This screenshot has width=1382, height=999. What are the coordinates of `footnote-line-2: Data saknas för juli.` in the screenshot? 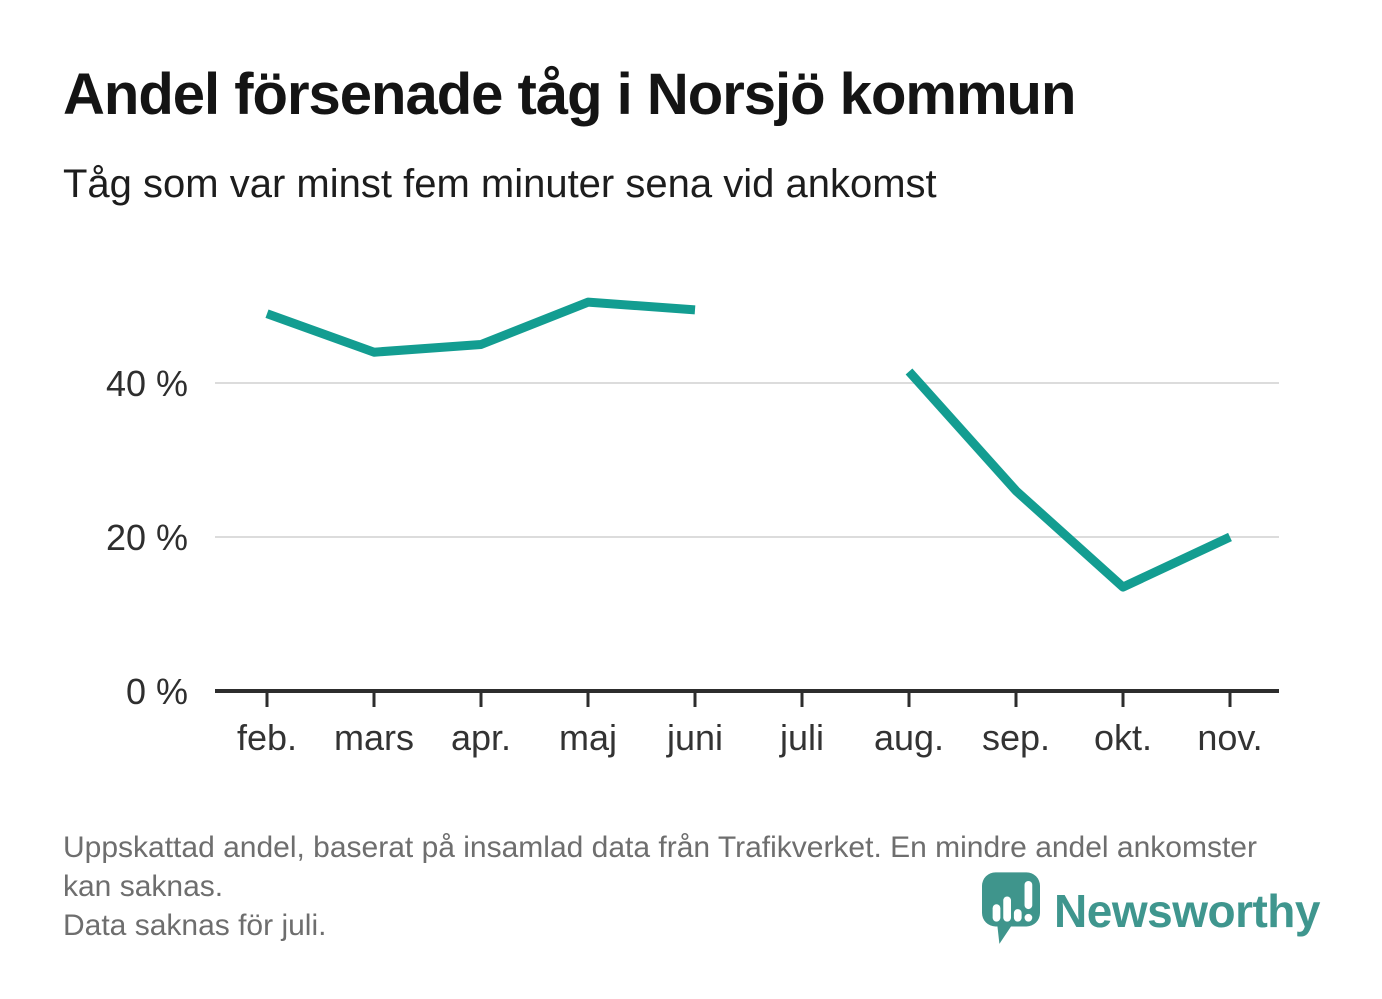 It's located at (195, 925).